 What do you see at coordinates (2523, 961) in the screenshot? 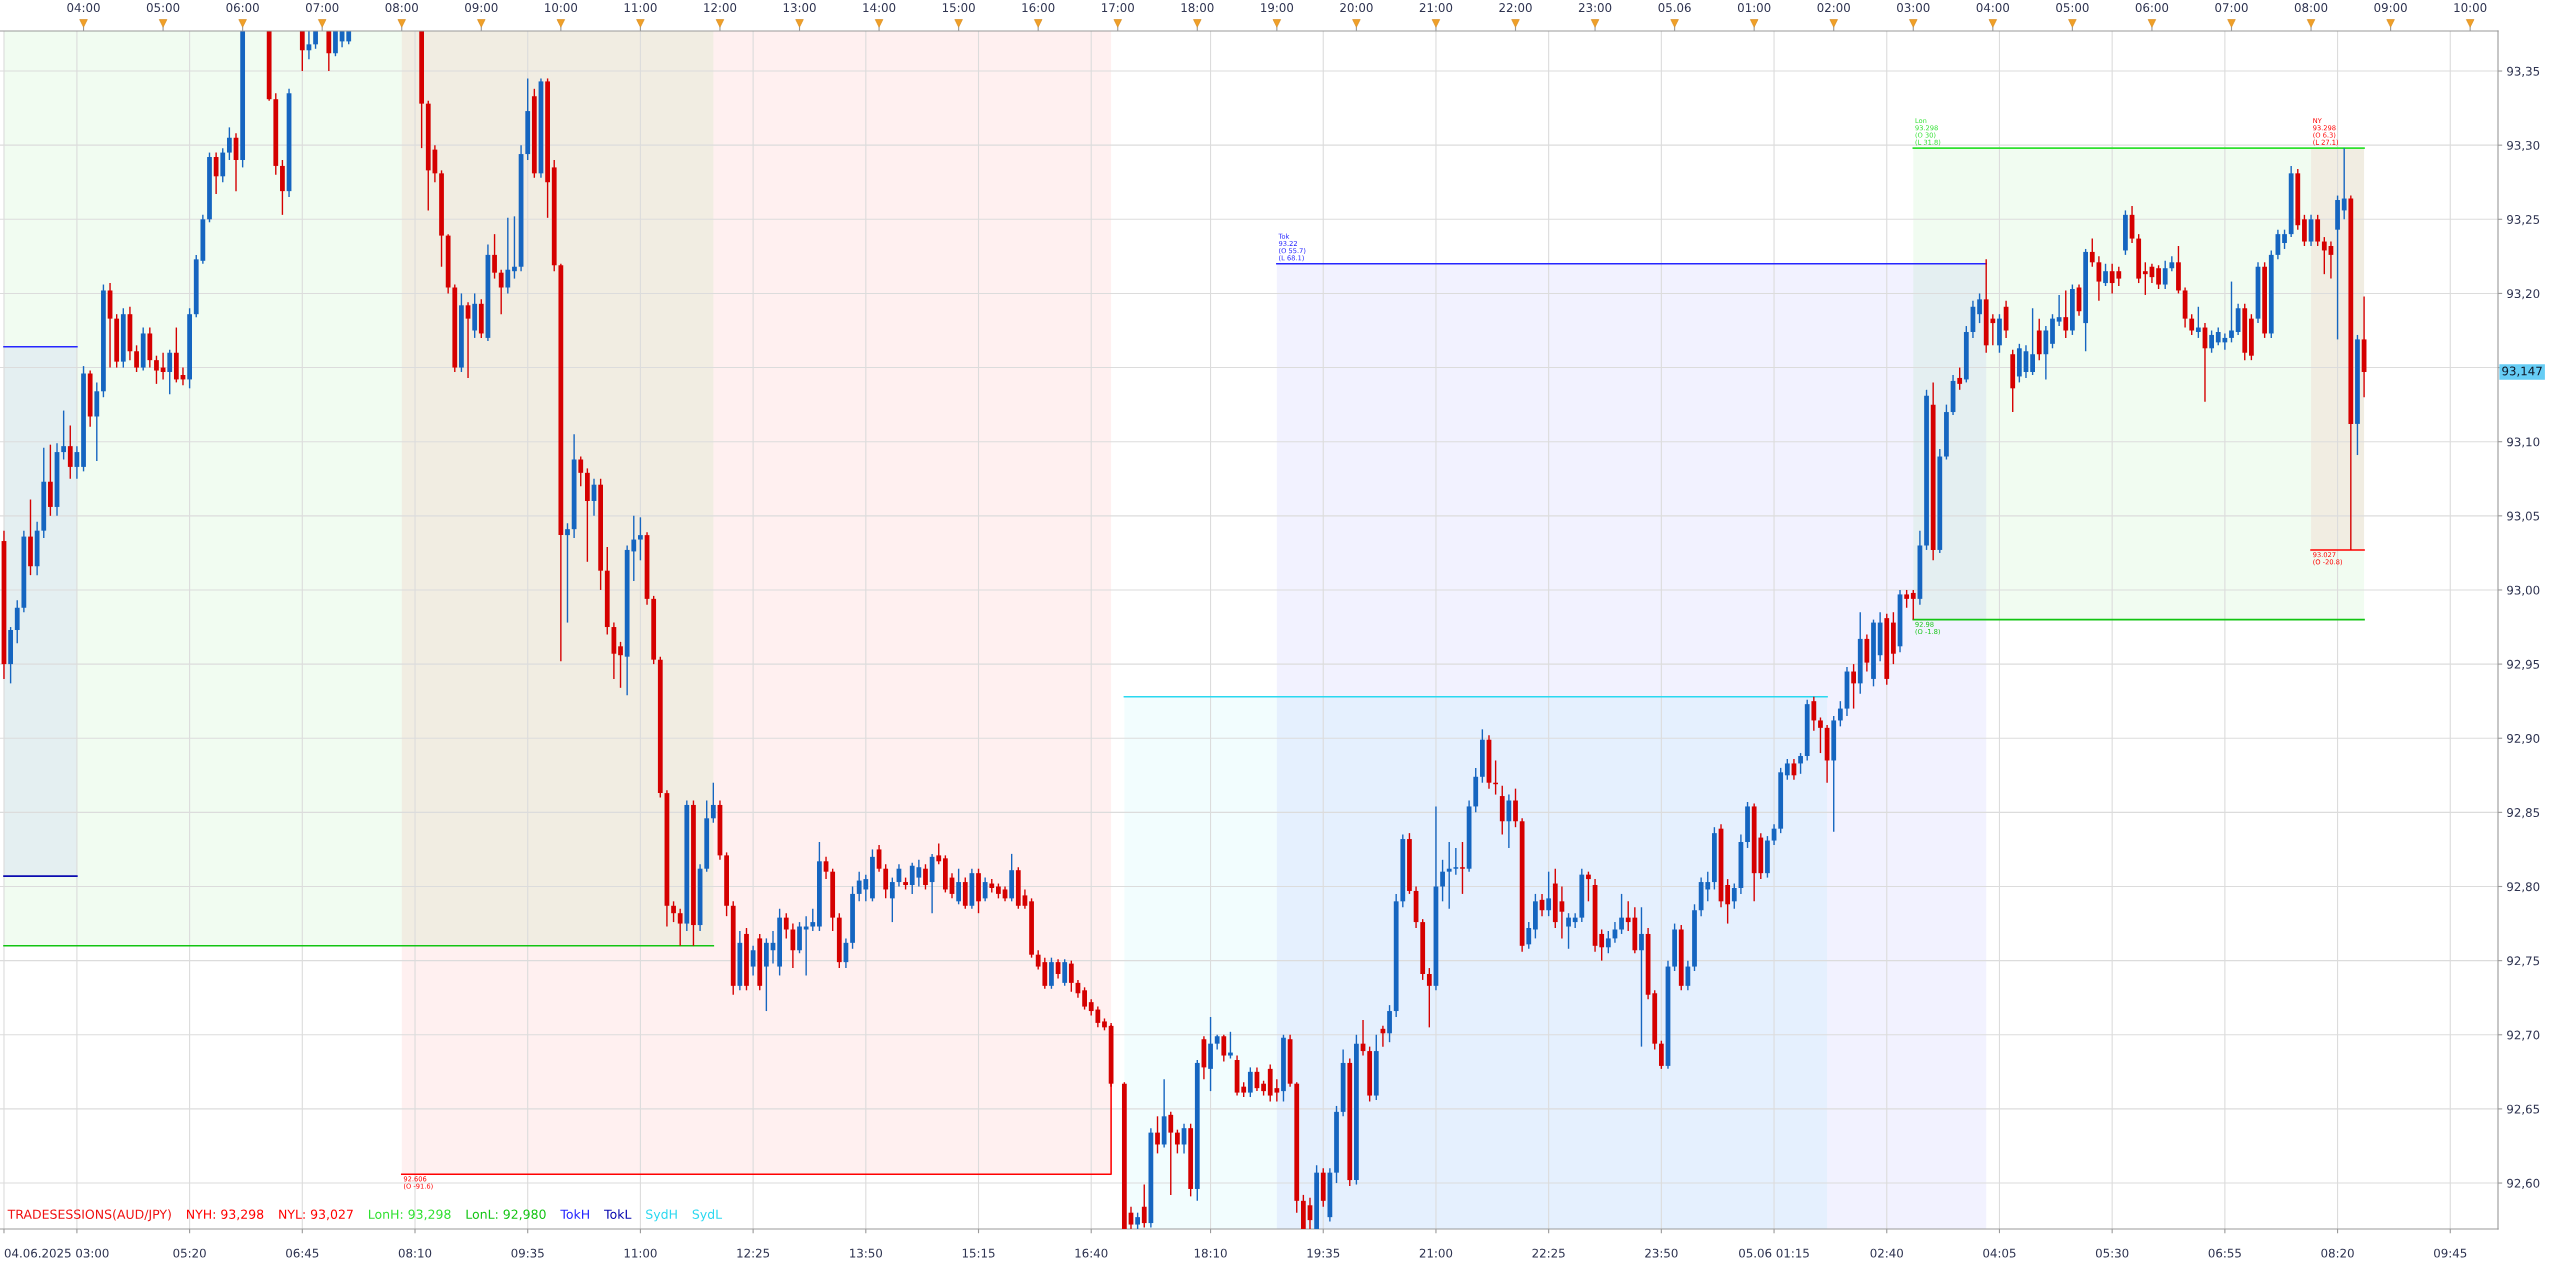
I see `y-tick-label: 92,75` at bounding box center [2523, 961].